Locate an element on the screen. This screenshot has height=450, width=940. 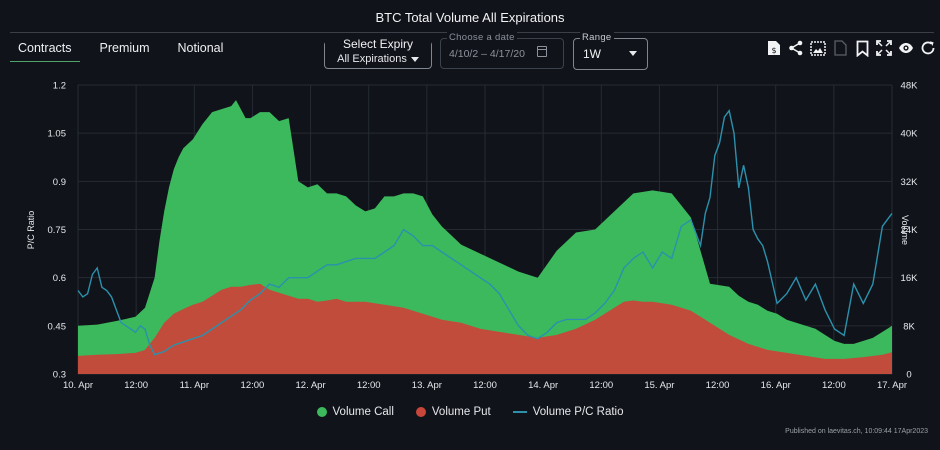
legend-swatch-call is located at coordinates (321, 412).